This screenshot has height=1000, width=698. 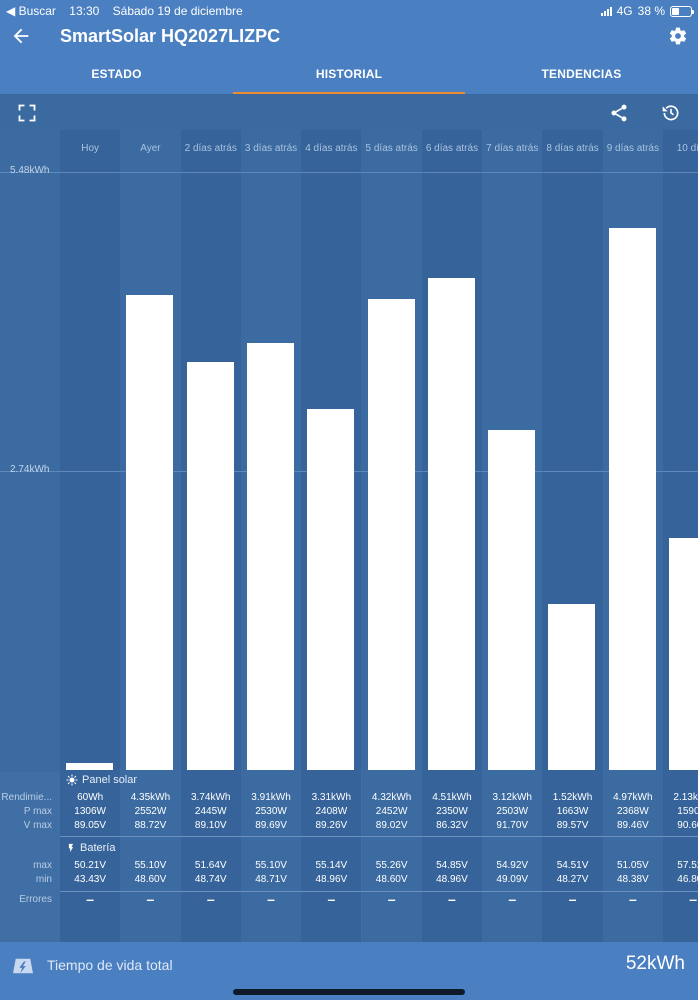 I want to click on table-cell-vmax: 89.10V, so click(x=210, y=825).